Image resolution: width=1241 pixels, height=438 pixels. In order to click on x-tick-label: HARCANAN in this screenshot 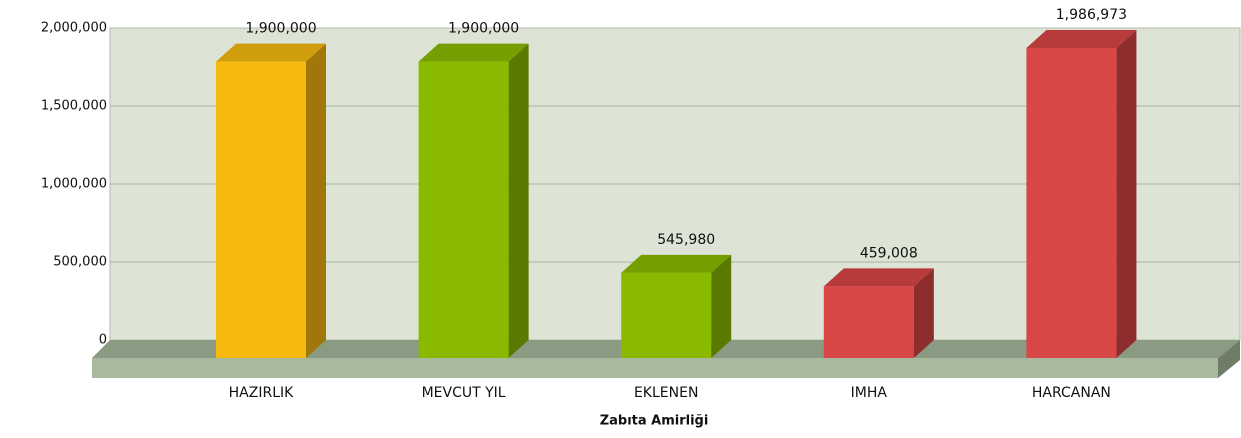, I will do `click(1071, 393)`.